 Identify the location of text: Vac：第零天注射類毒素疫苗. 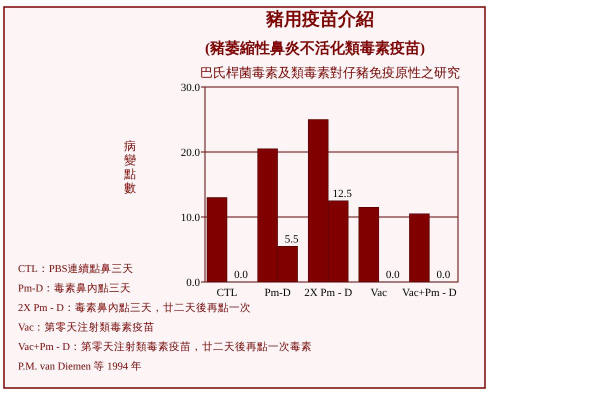
(86, 327).